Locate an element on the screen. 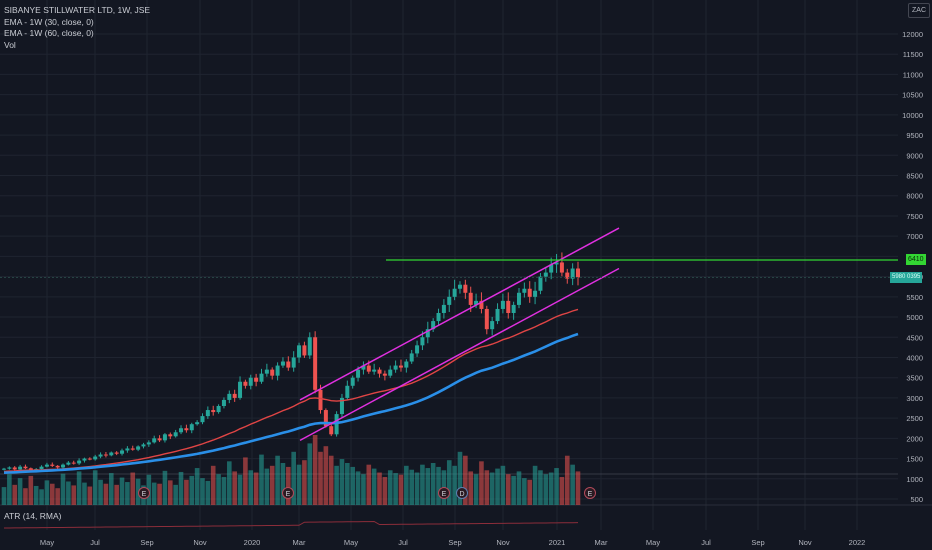  earnings-marker-label: E is located at coordinates (444, 494).